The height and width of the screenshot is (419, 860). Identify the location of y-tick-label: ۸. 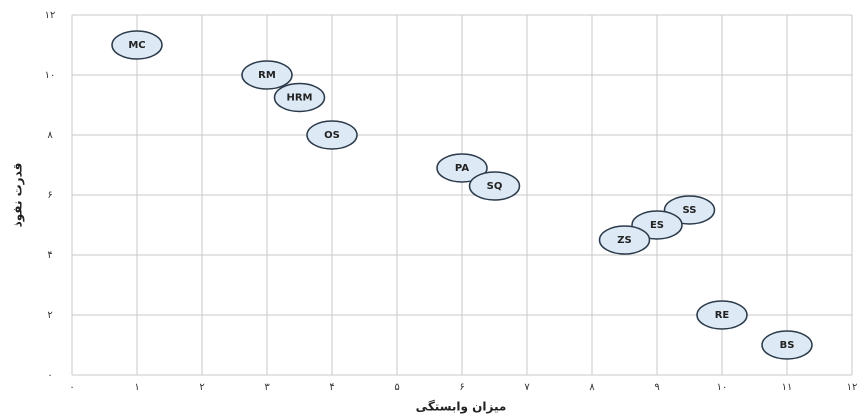
(50, 135).